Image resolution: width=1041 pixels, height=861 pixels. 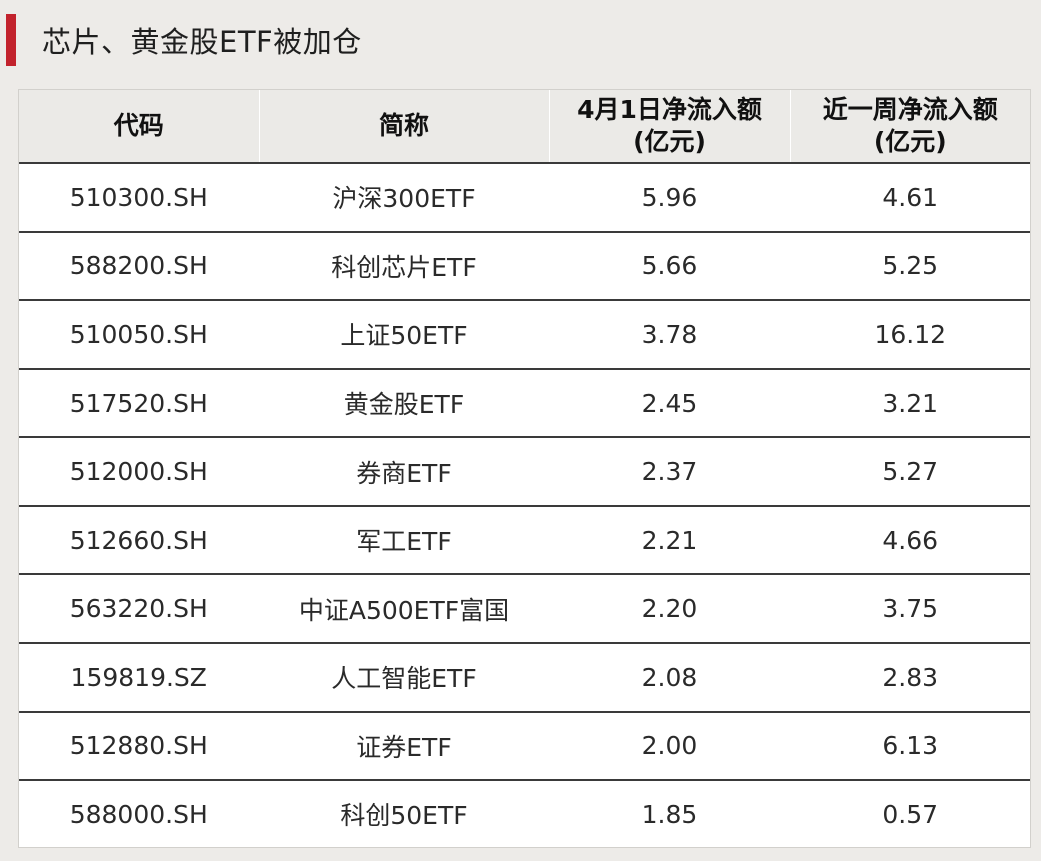 What do you see at coordinates (910, 109) in the screenshot?
I see `header-net-flow-week-line1: 近一周净流入额` at bounding box center [910, 109].